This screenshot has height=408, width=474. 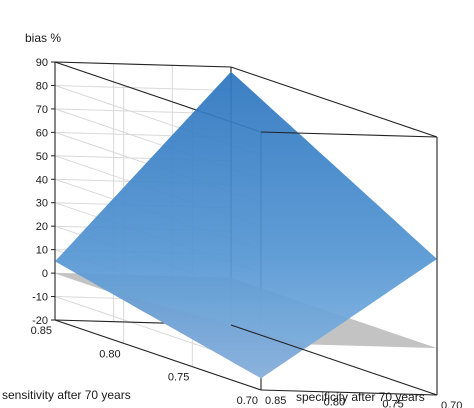 What do you see at coordinates (247, 401) in the screenshot?
I see `y-tick-label: 0.70` at bounding box center [247, 401].